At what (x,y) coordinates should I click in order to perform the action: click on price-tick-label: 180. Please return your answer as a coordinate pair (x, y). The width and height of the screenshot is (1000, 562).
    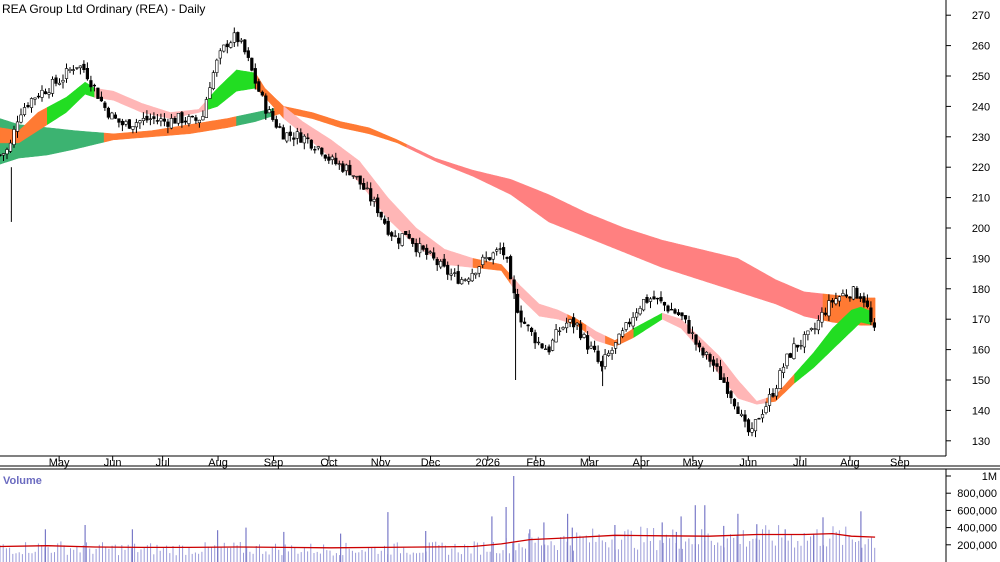
    Looking at the image, I should click on (981, 290).